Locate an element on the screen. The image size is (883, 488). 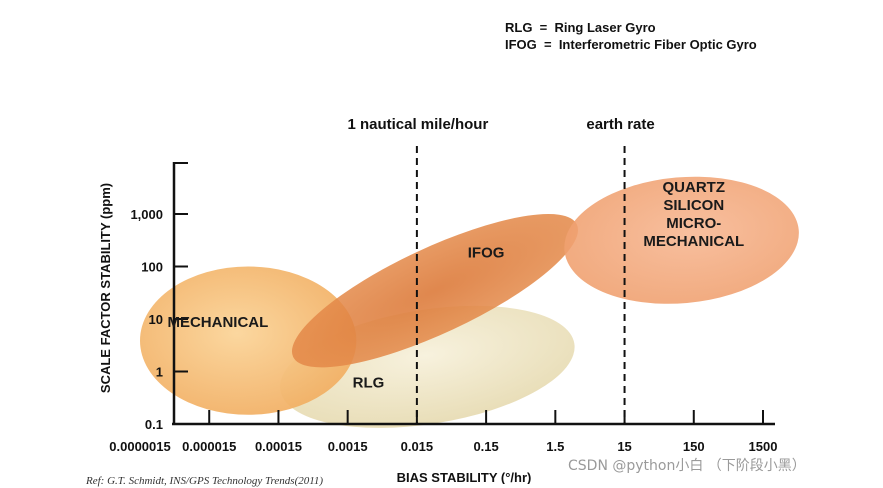
x-tick-label: 0.00015 is located at coordinates (278, 446).